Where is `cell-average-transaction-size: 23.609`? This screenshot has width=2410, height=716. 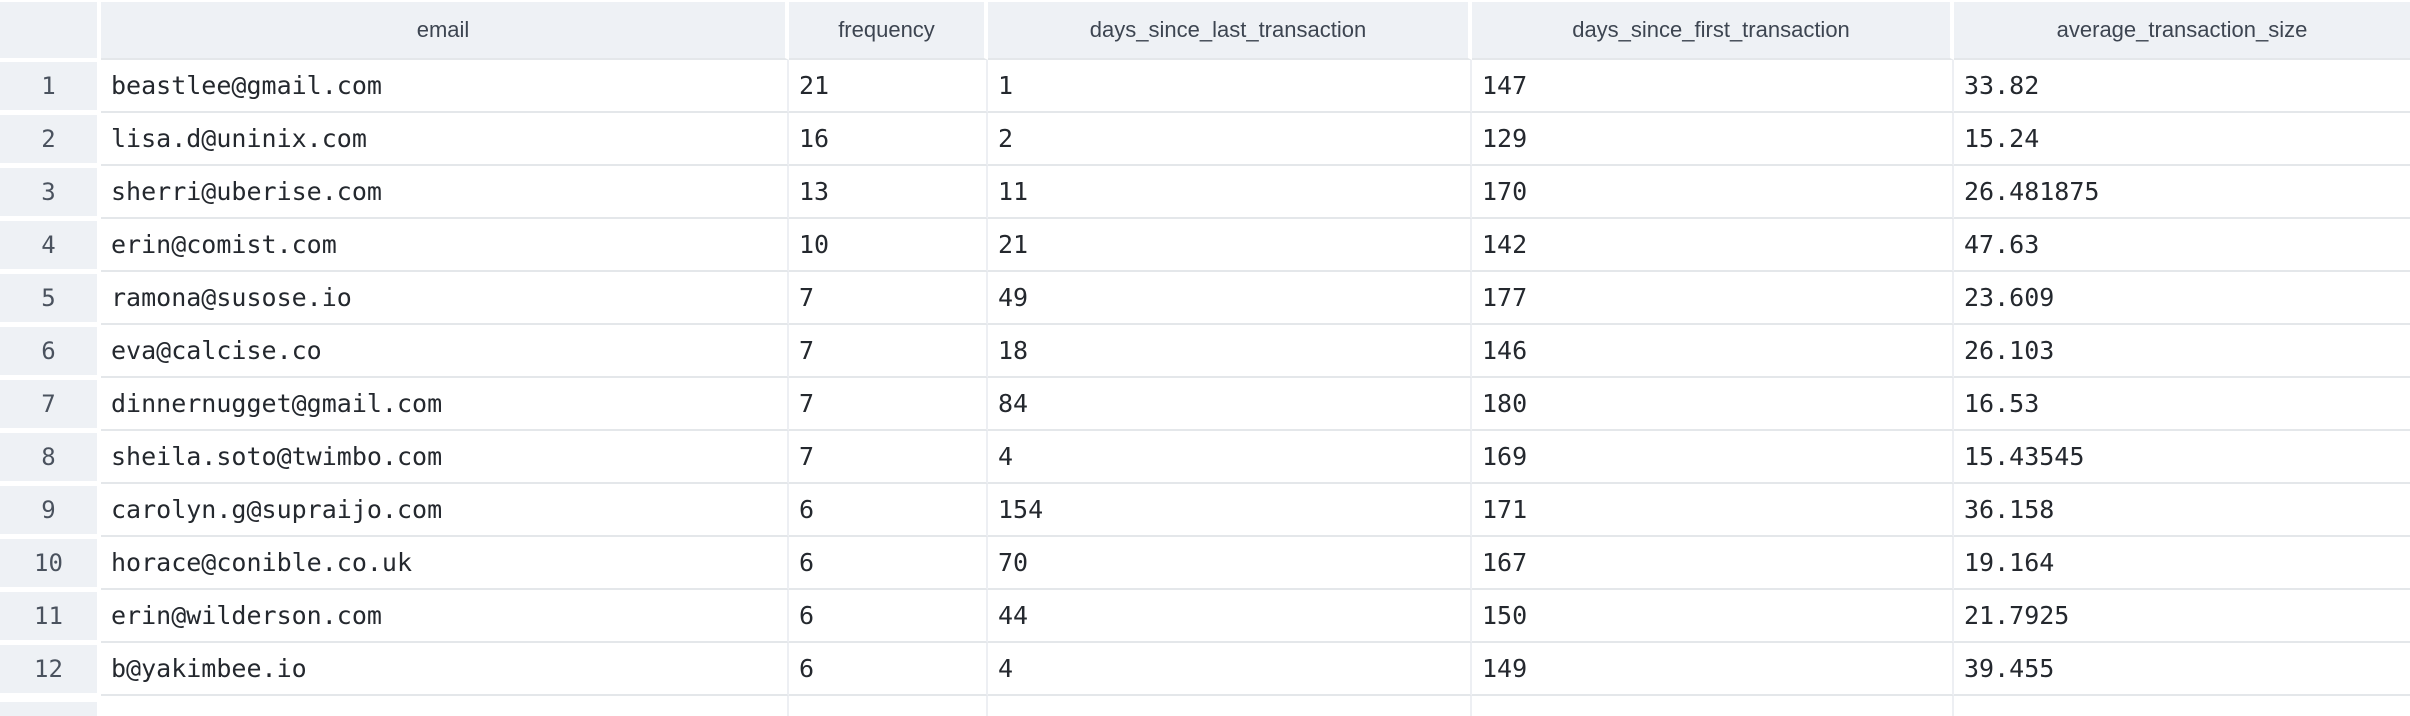 cell-average-transaction-size: 23.609 is located at coordinates (2182, 298).